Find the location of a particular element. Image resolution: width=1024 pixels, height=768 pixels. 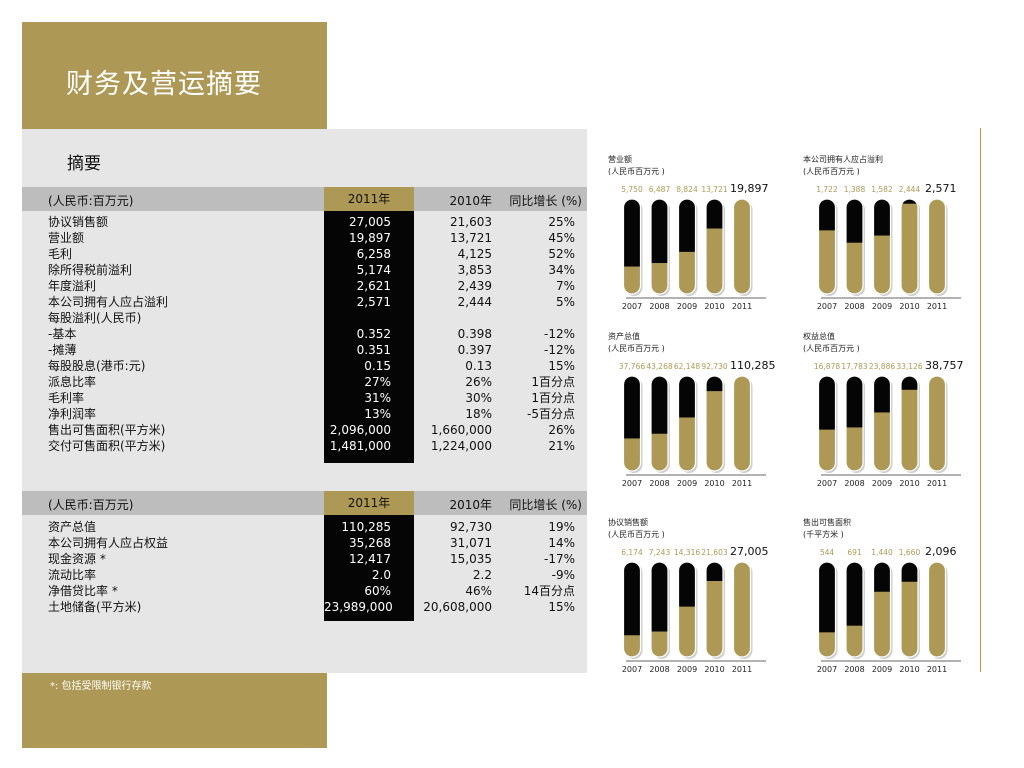

value-2010: 0.13 is located at coordinates (478, 366).